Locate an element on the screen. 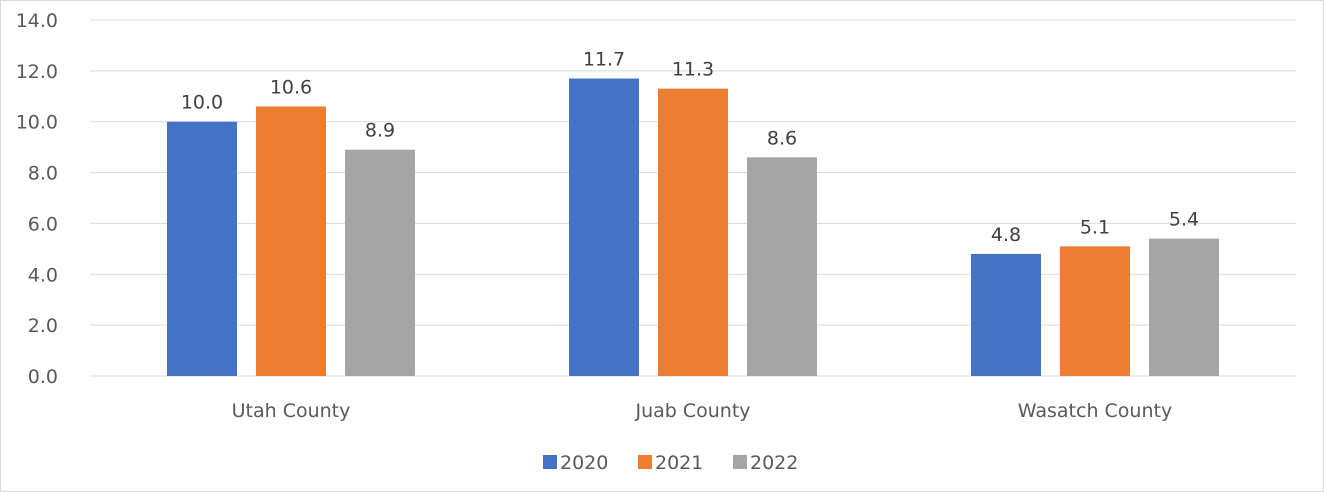 The image size is (1324, 492). y-tick-label: 4.0 is located at coordinates (43, 275).